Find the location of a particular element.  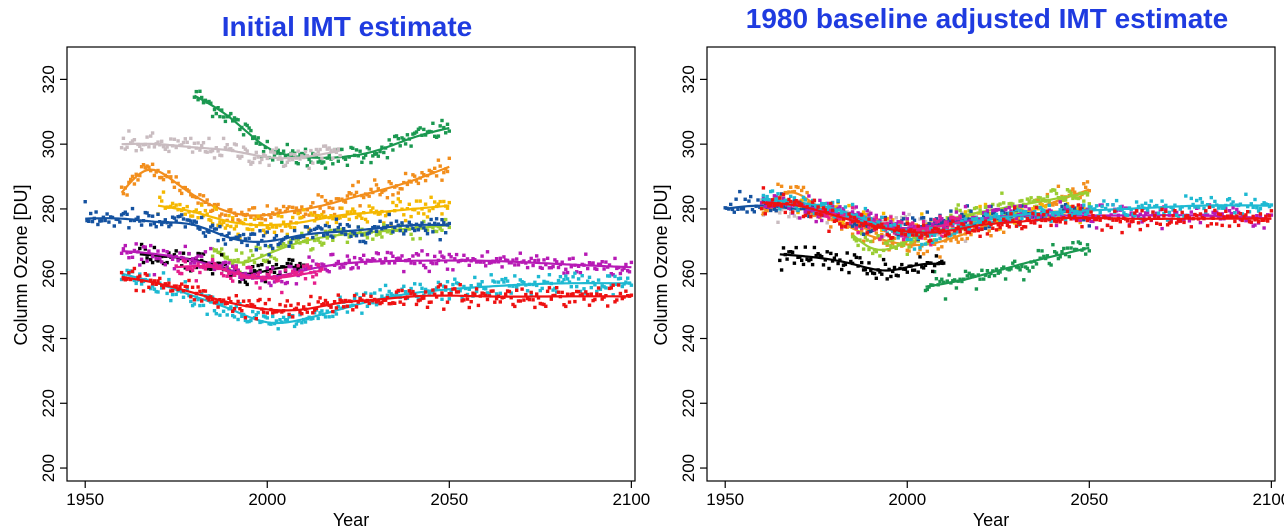

y-tick-label: 280 is located at coordinates (688, 209).